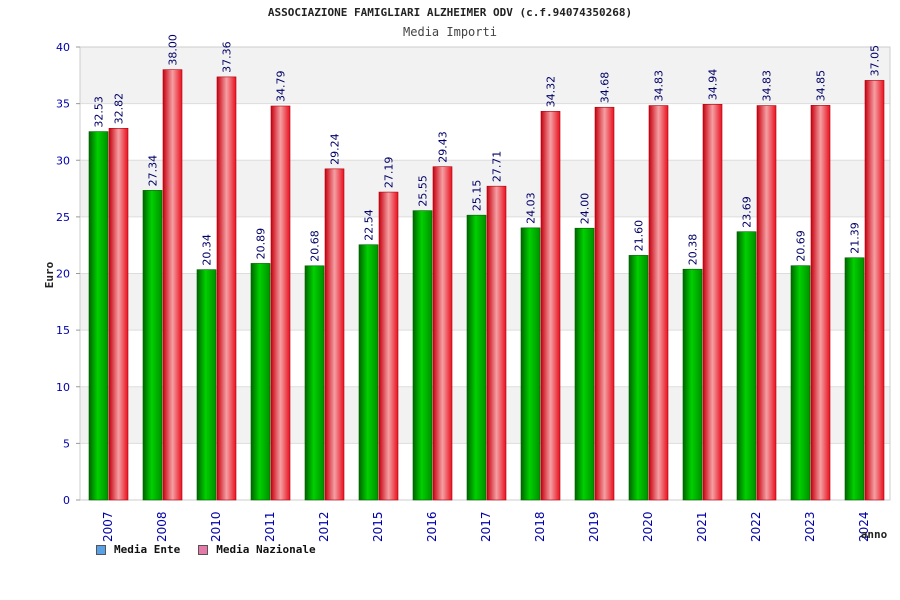 The width and height of the screenshot is (900, 600). Describe the element at coordinates (423, 191) in the screenshot. I see `data-label: 25.55` at that location.